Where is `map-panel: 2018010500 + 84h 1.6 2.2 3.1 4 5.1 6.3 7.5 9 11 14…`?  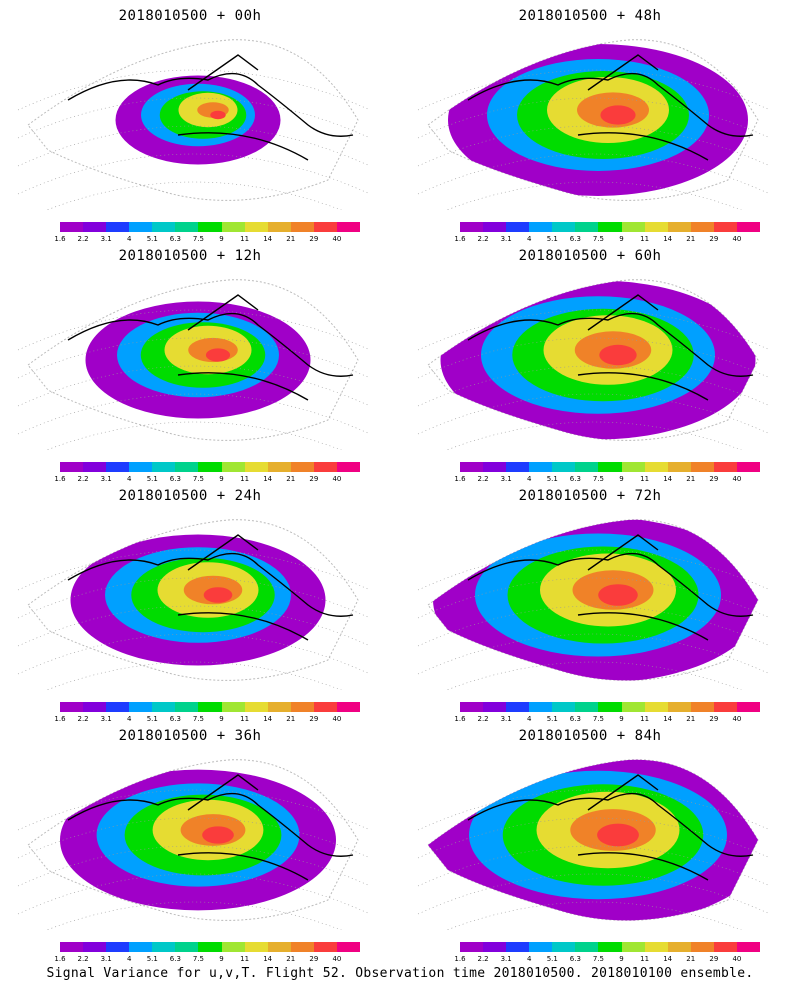
map-panel: 2018010500 + 84h 1.6 2.2 3.1 4 5.1 6.3 7.5 9 11 14… is located at coordinates (590, 841).